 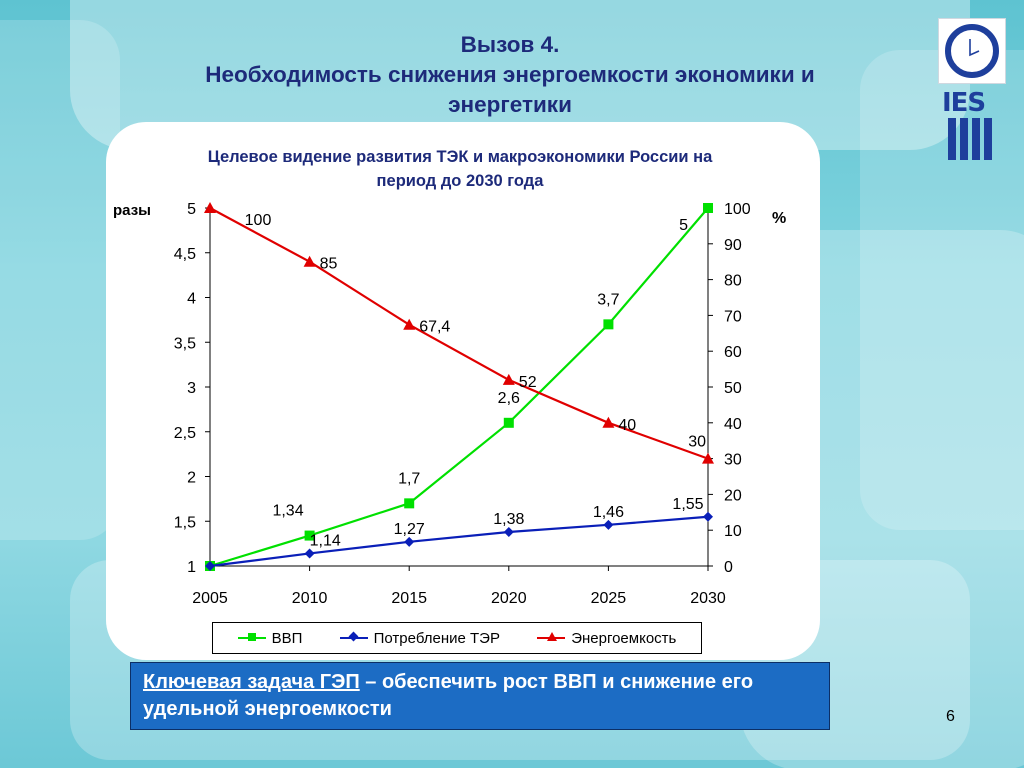 What do you see at coordinates (185, 433) in the screenshot?
I see `y-tick-label-left: 2,5` at bounding box center [185, 433].